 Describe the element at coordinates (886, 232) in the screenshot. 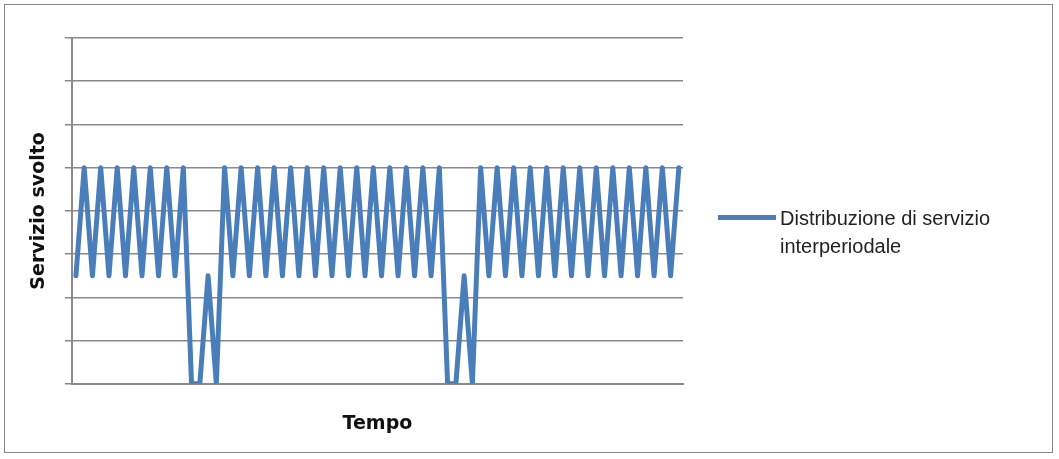

I see `legend-label: Distribuzione di servizio interperiodale` at that location.